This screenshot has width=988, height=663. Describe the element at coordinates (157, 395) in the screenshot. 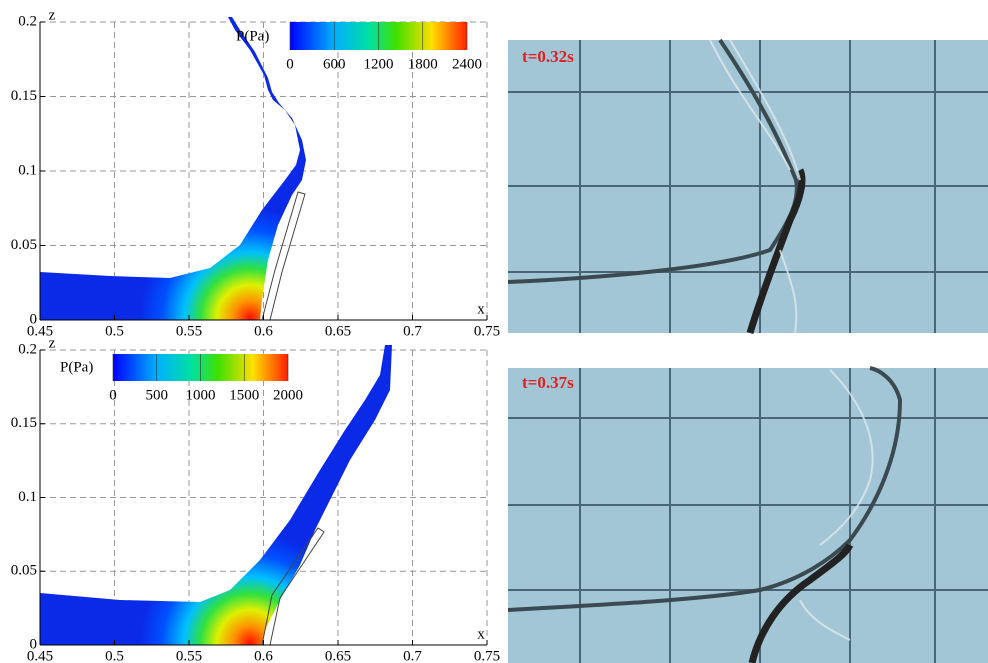

I see `colorbar-tick-label: 500` at that location.